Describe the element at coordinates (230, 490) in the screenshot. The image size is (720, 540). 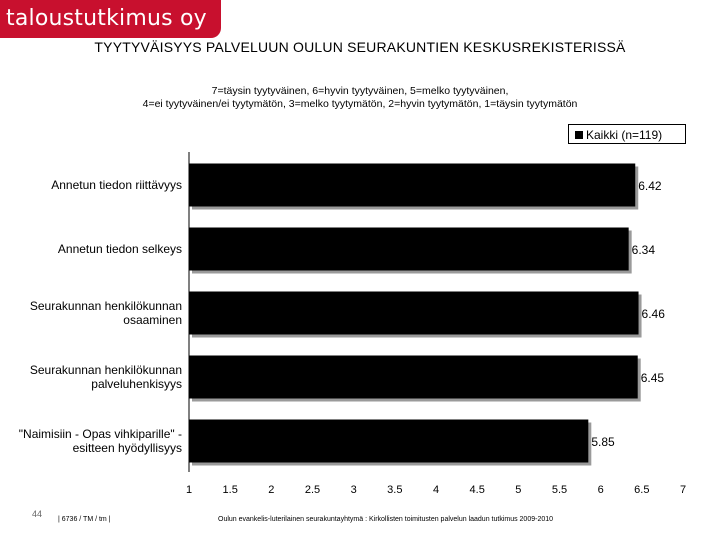
I see `x-tick-label: 1.5` at that location.